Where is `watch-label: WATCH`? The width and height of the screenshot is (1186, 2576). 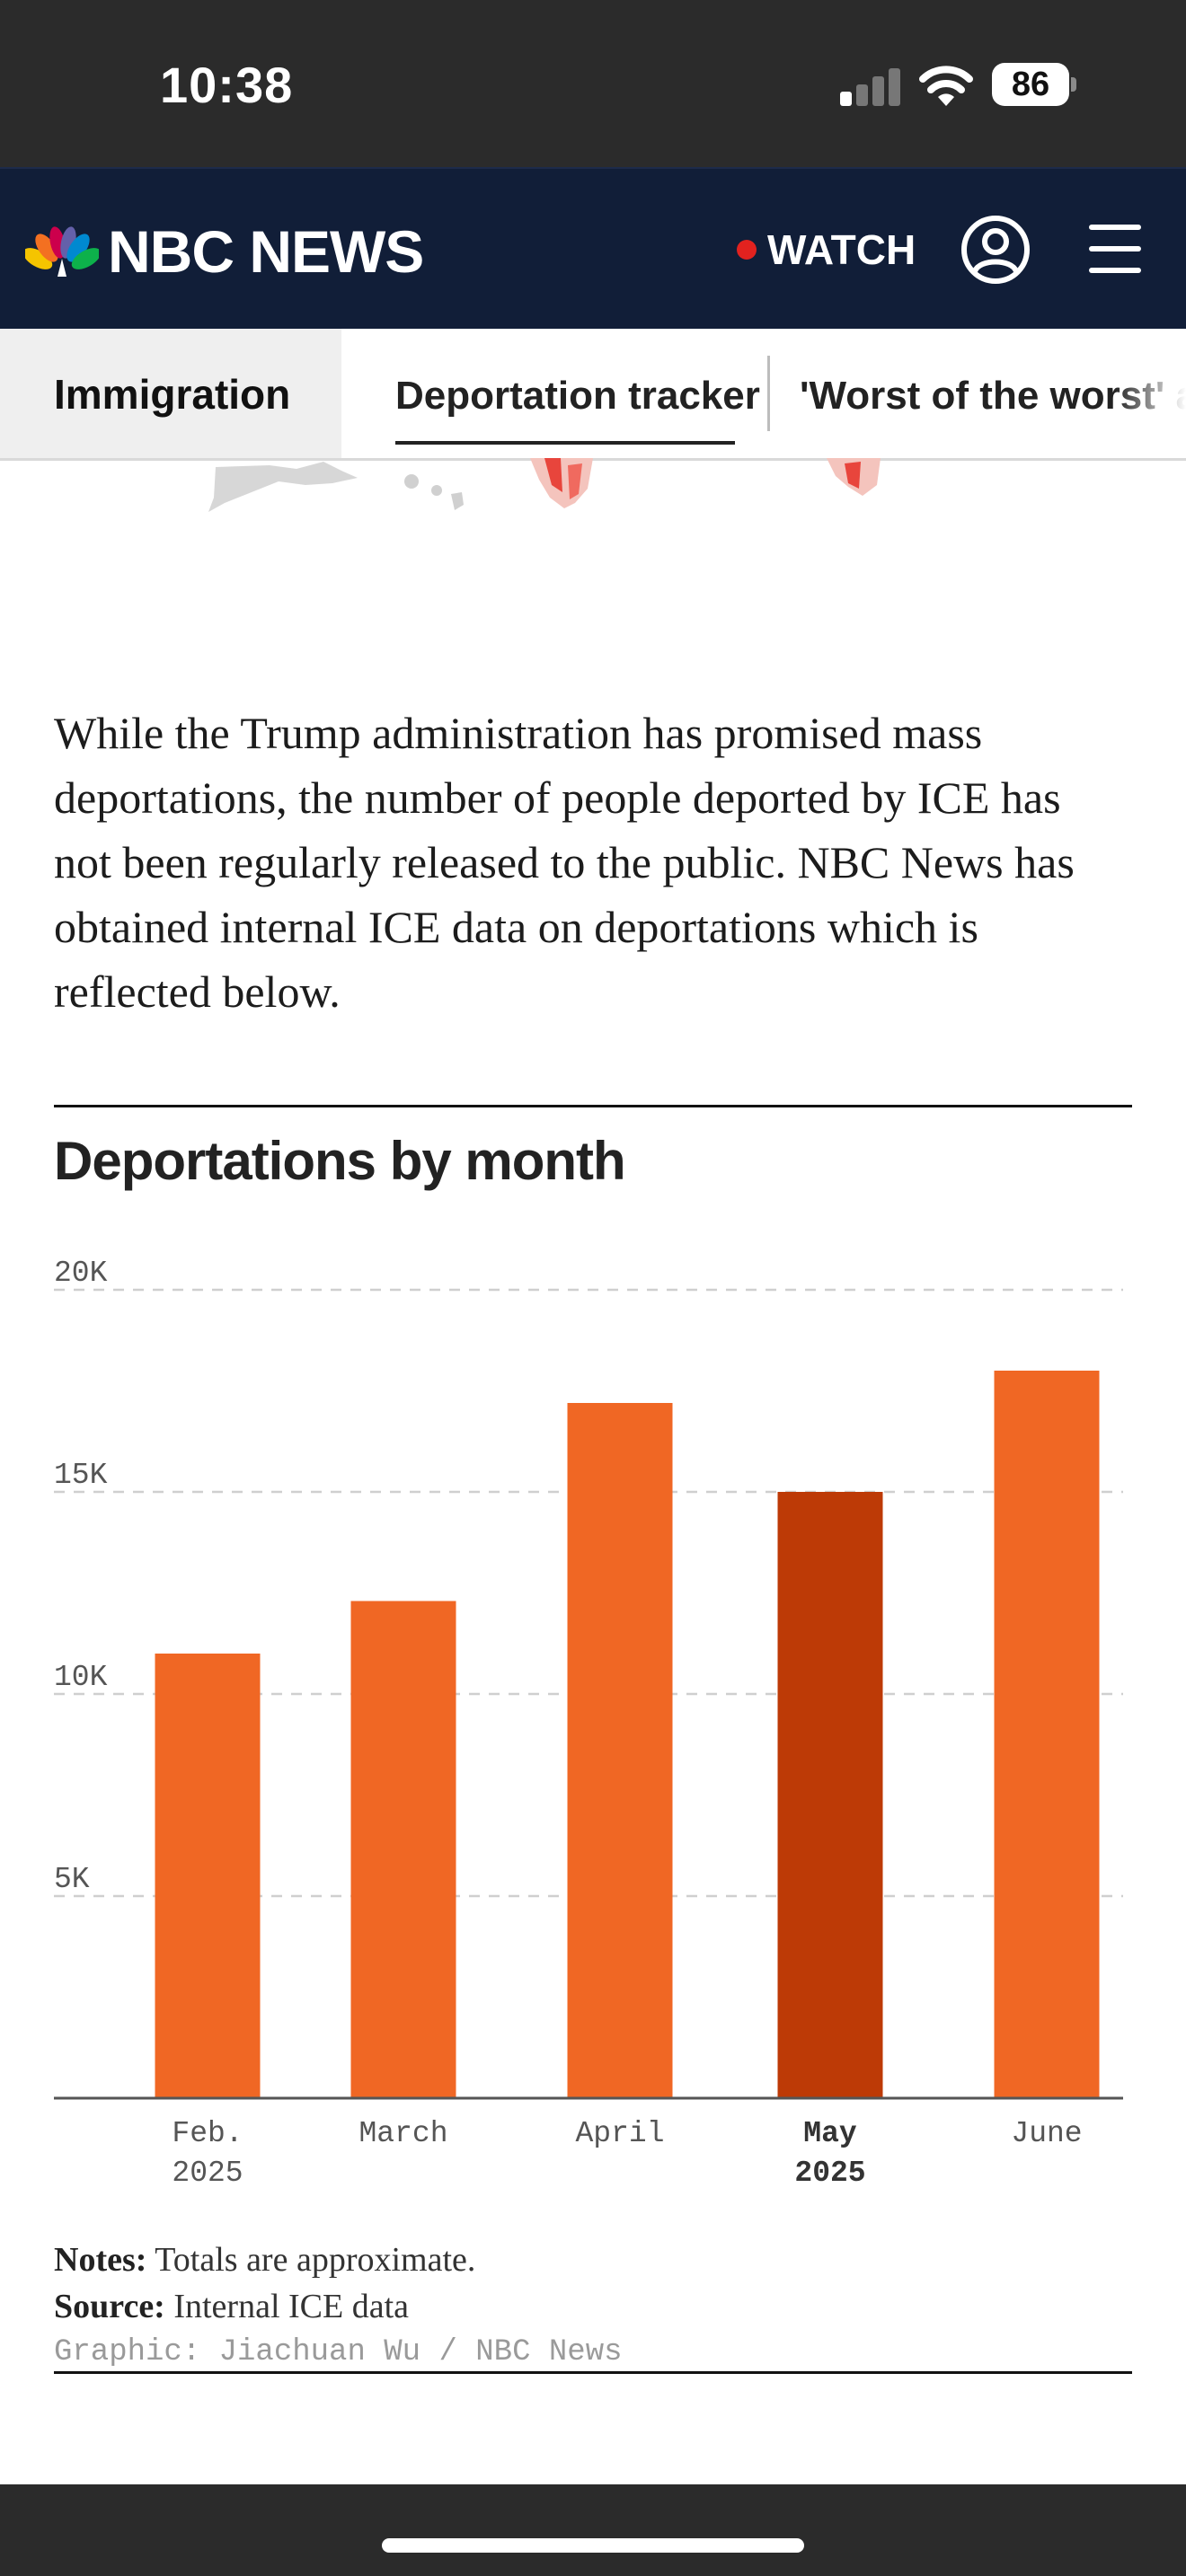
watch-label: WATCH is located at coordinates (841, 249).